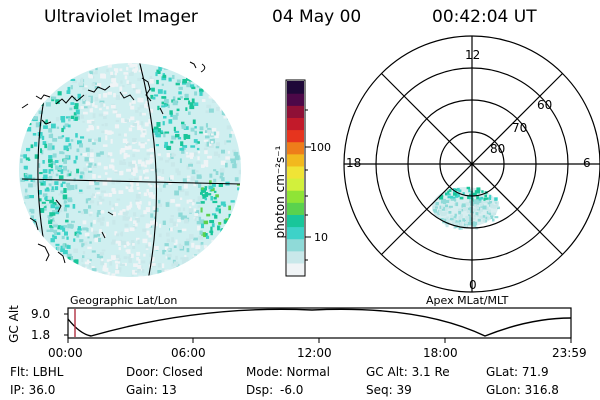 Image resolution: width=600 pixels, height=400 pixels. I want to click on colorbar, so click(298, 178).